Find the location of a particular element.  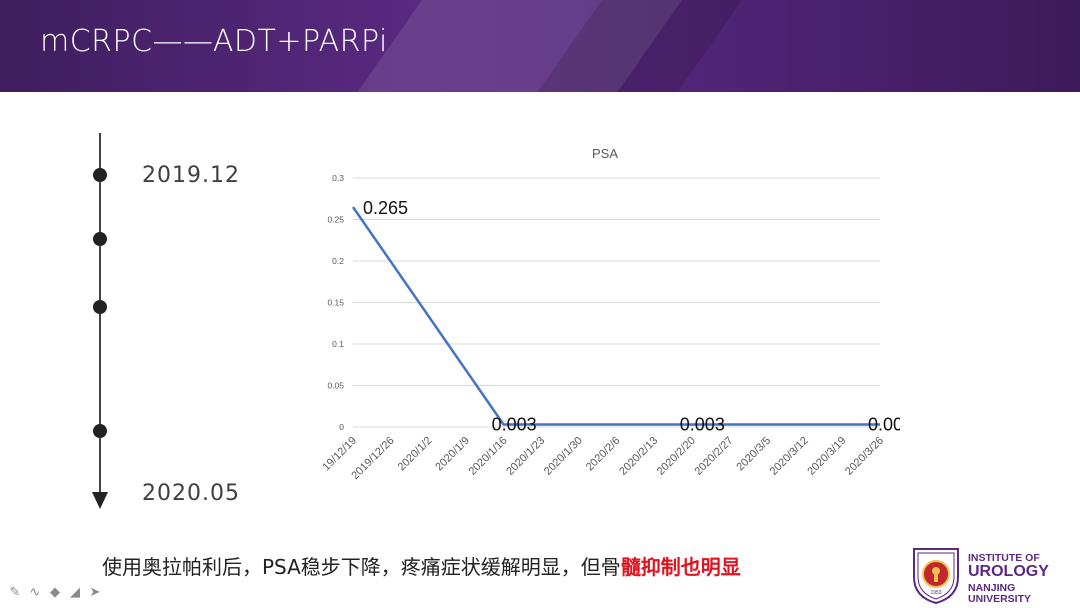

timeline-line is located at coordinates (100, 314).